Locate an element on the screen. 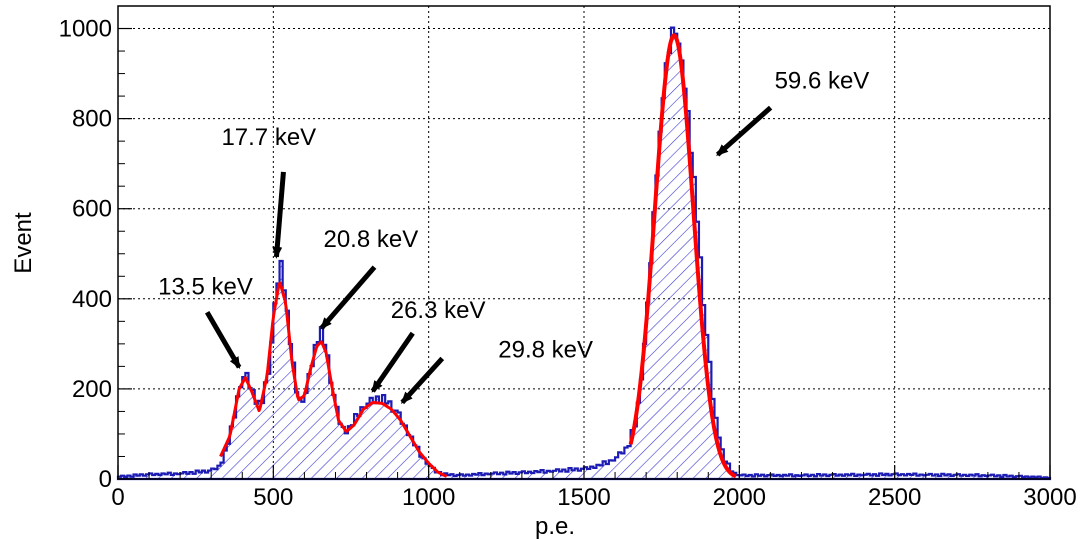  y-tick-label: 0 is located at coordinates (105, 479).